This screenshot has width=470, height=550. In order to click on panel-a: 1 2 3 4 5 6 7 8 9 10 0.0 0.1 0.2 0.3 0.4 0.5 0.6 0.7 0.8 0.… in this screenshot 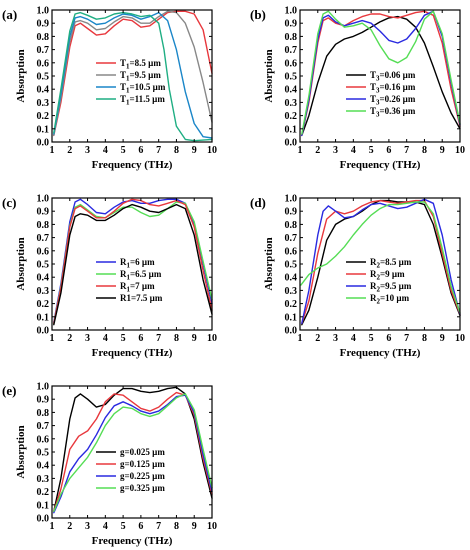, I will do `click(109, 89)`.